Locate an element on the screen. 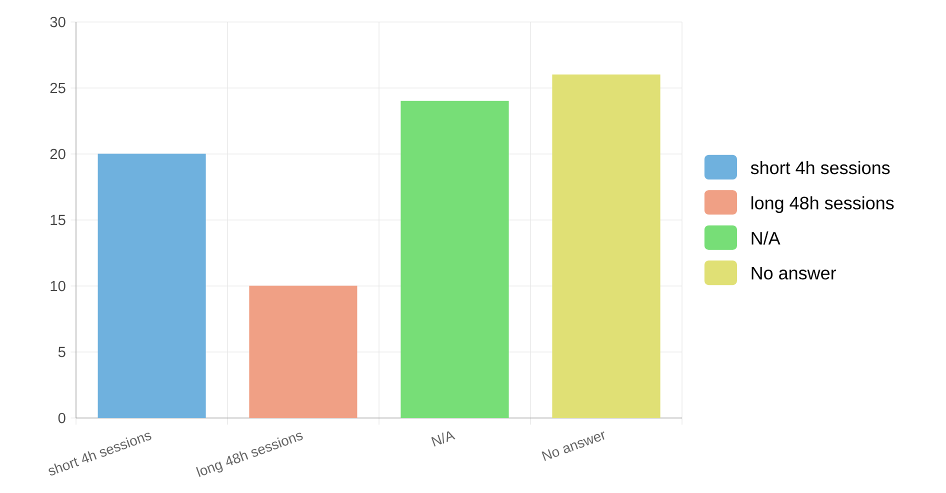 The image size is (946, 493). legend-label: No answer is located at coordinates (794, 273).